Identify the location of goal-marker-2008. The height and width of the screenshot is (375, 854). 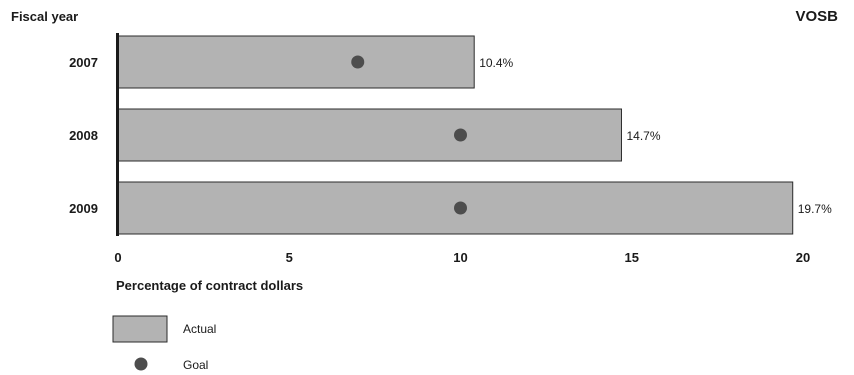
(460, 135).